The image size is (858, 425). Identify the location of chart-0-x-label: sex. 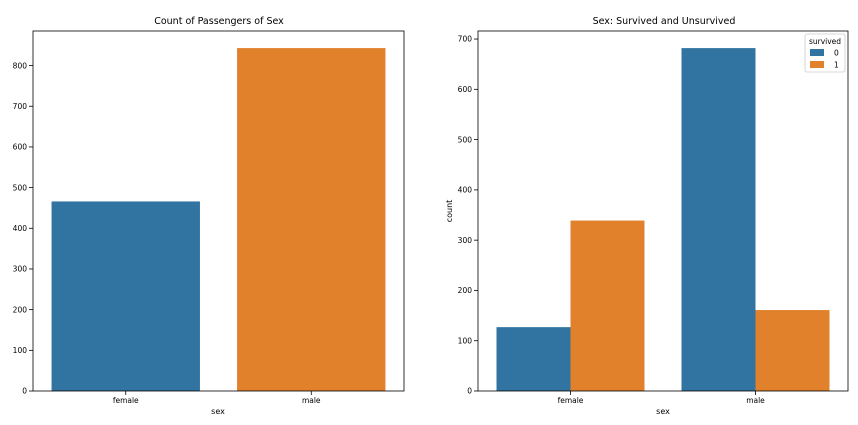
(218, 411).